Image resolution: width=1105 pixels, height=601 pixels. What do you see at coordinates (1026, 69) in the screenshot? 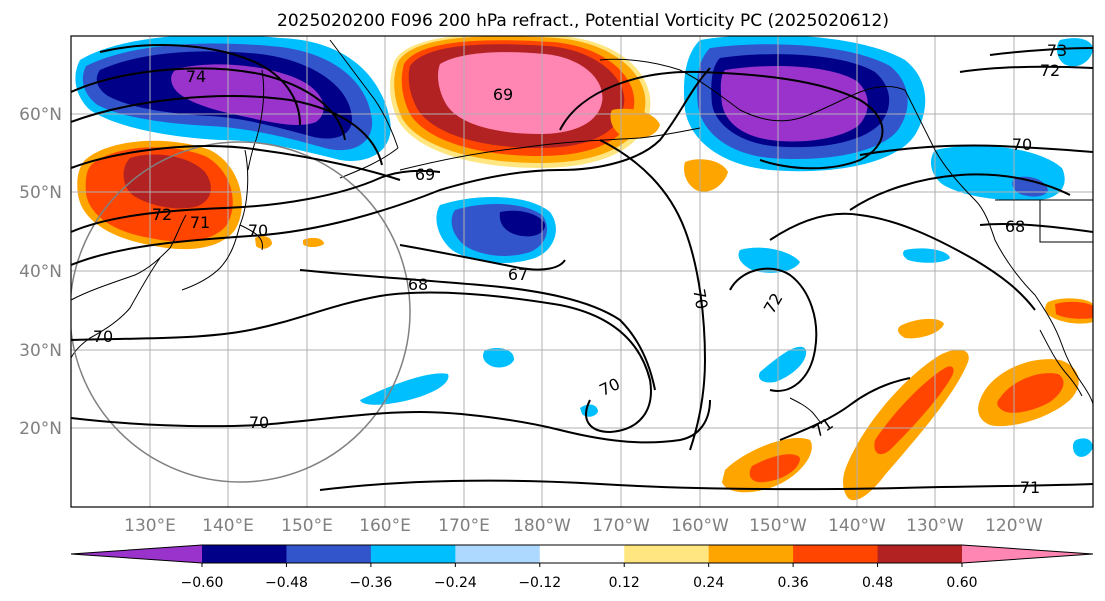
I see `contour-72-ne` at bounding box center [1026, 69].